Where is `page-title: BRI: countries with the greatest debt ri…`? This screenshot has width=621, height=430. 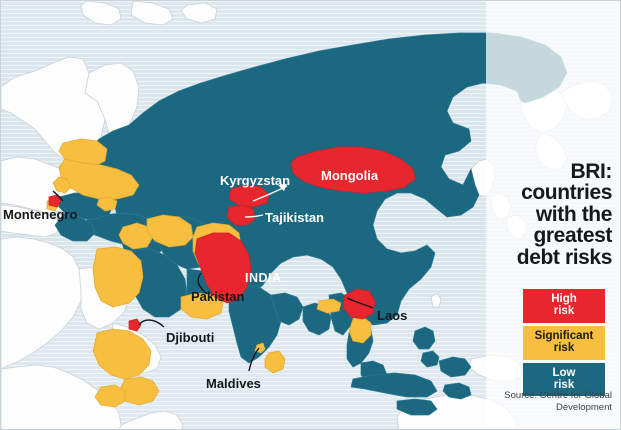
page-title: BRI: countries with the greatest debt ri… is located at coordinates (549, 214).